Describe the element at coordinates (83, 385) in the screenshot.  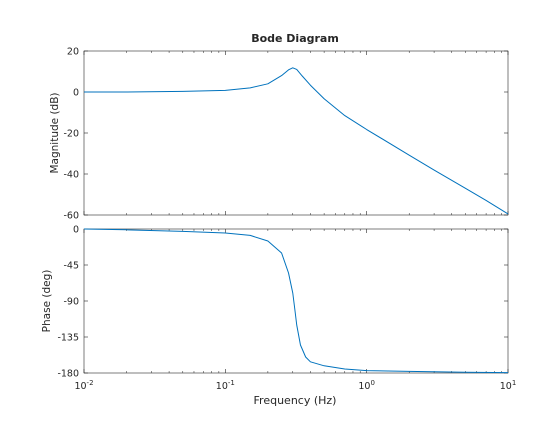
I see `x-tick-label: 10⁻²` at that location.